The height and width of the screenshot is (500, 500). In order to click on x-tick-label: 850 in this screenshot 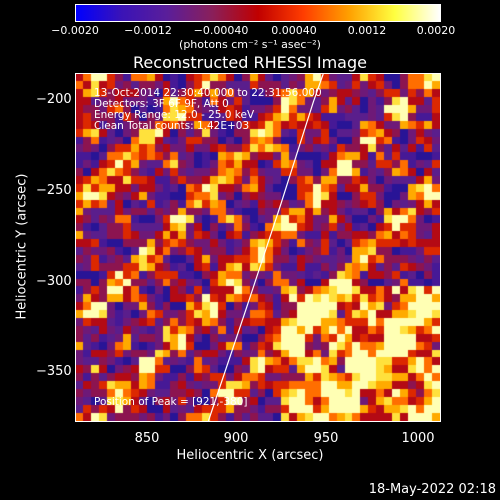, I will do `click(147, 438)`.